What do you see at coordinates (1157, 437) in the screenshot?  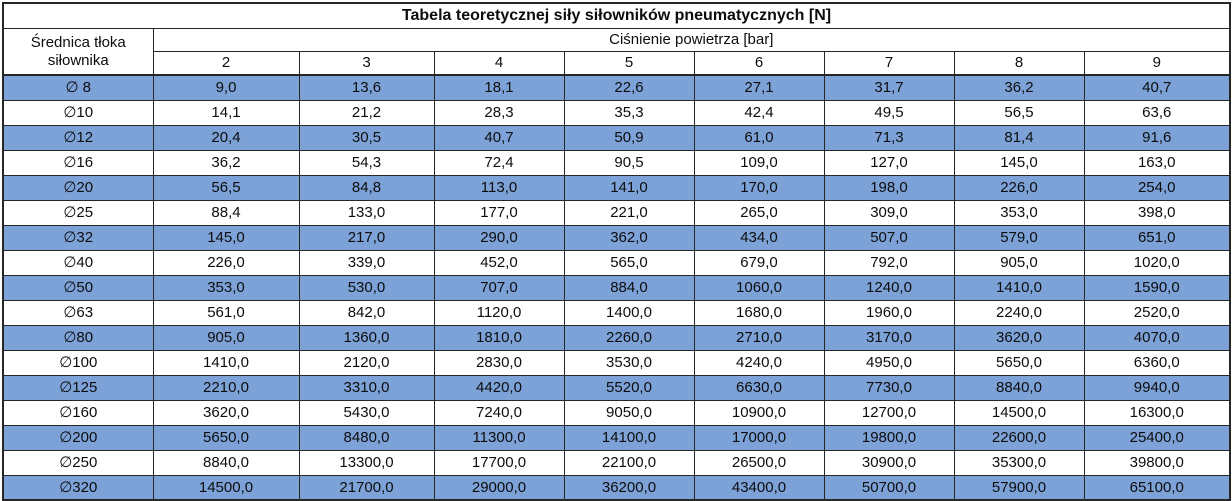 I see `force-cell: 25400,0` at bounding box center [1157, 437].